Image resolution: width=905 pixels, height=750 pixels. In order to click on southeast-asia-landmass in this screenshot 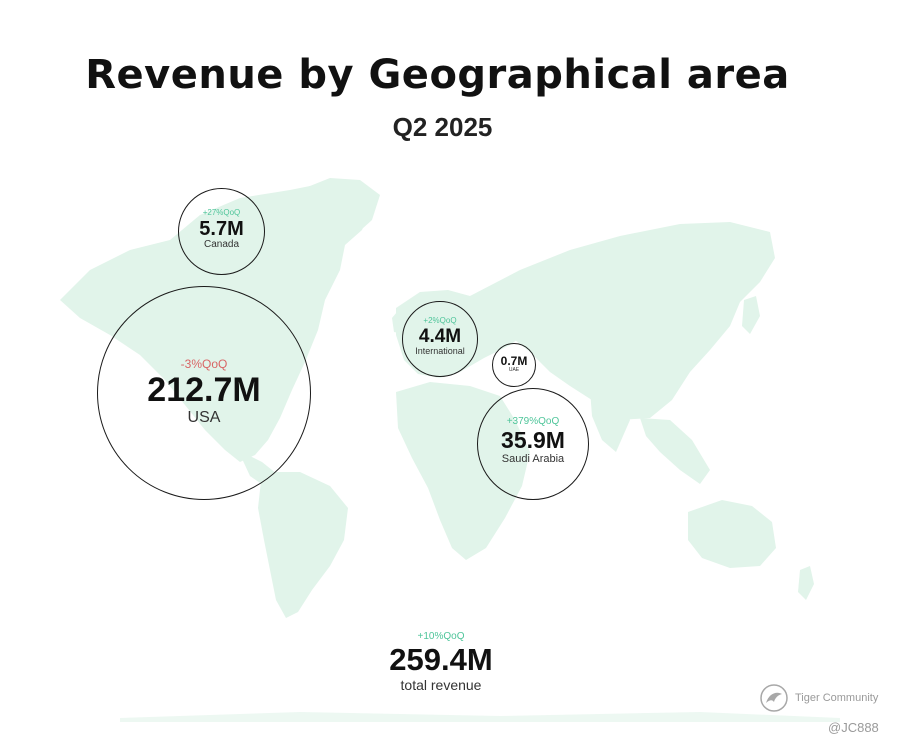, I will do `click(675, 451)`.